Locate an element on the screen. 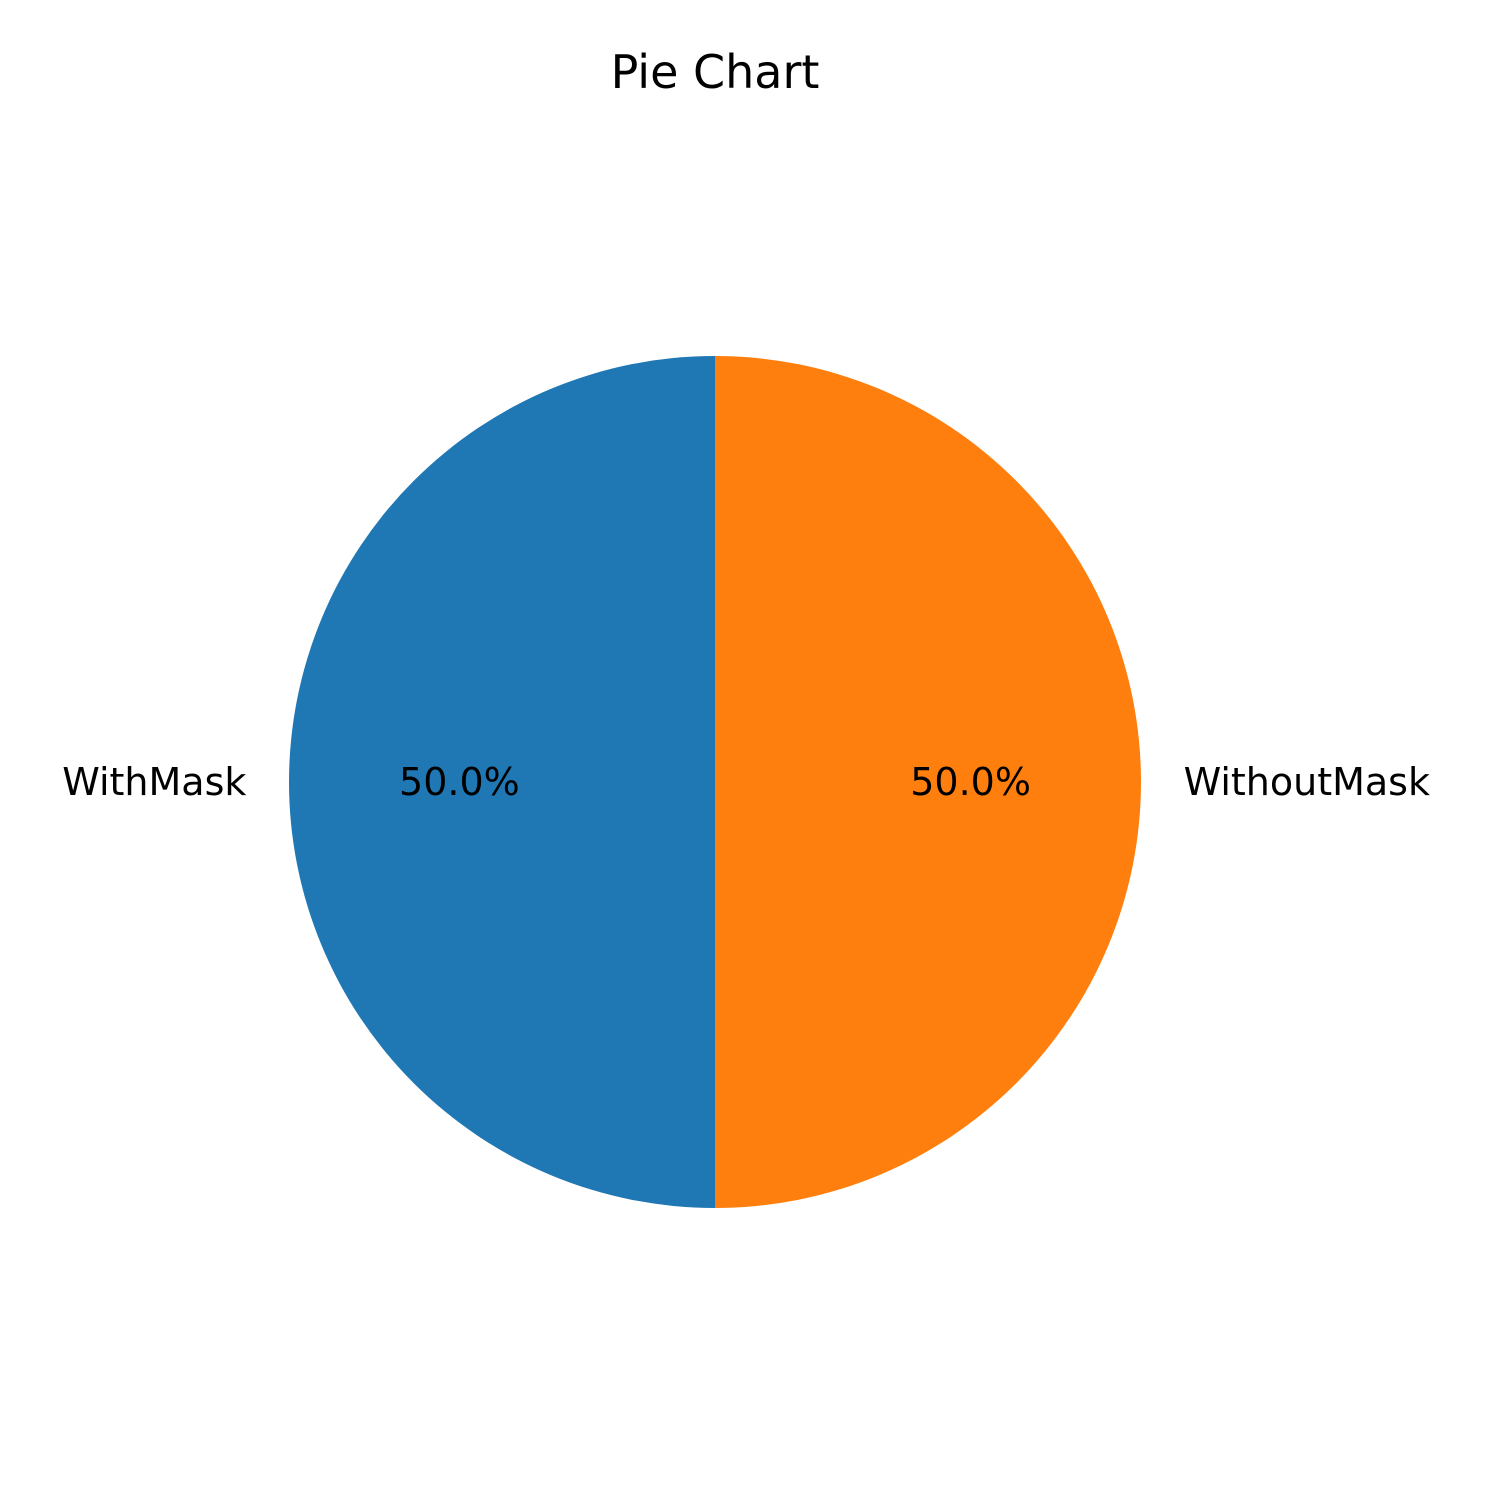 The height and width of the screenshot is (1500, 1500). slice-percent-withmask: 50.0% is located at coordinates (459, 782).